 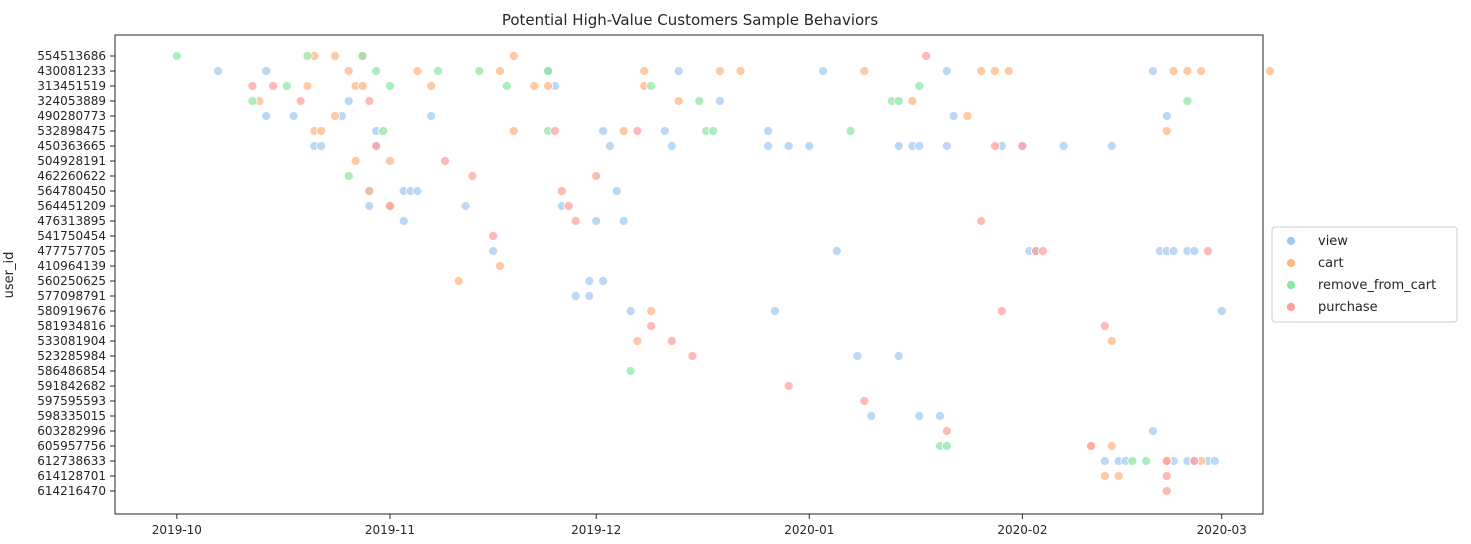 What do you see at coordinates (71, 461) in the screenshot?
I see `y-tick-label: 612738633` at bounding box center [71, 461].